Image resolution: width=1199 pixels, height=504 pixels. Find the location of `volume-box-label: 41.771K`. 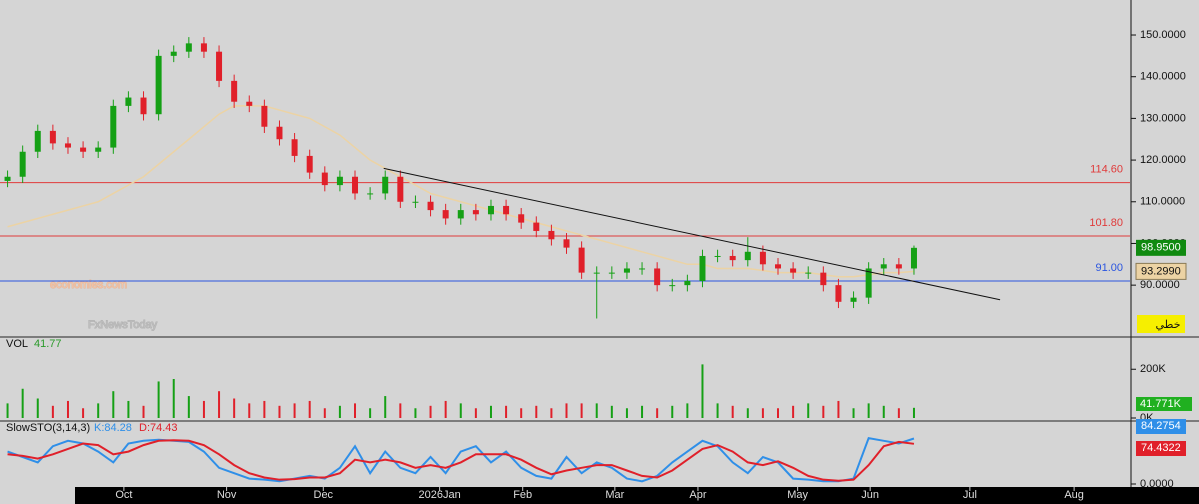

volume-box-label: 41.771K is located at coordinates (1161, 404).